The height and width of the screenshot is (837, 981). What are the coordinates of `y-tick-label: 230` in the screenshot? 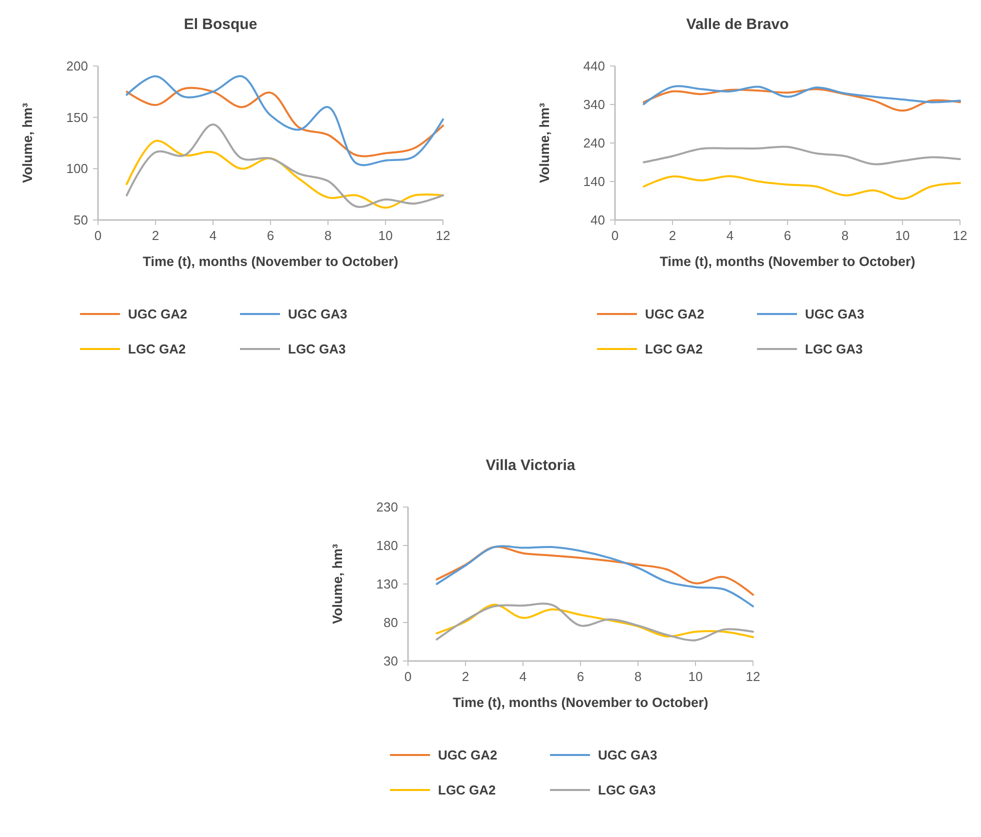 It's located at (387, 507).